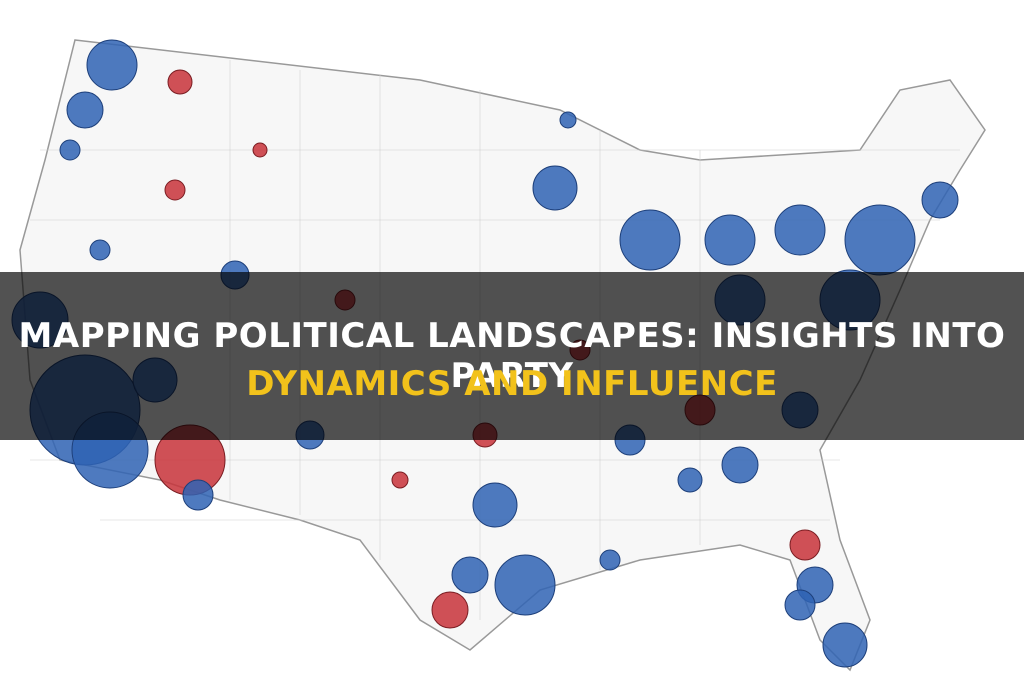 This screenshot has height=680, width=1024. Describe the element at coordinates (512, 384) in the screenshot. I see `title-line-highlight: DYNAMICS AND INFLUENCE` at that location.